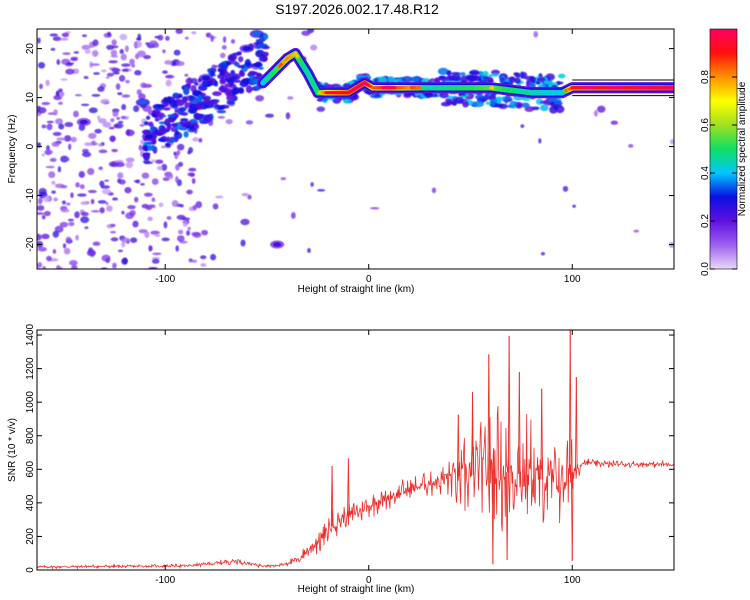  Describe the element at coordinates (493, 517) in the screenshot. I see `snr-spike` at that location.